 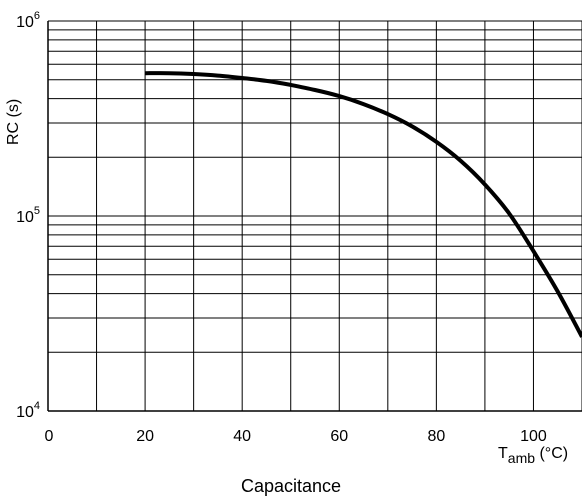 What do you see at coordinates (28, 20) in the screenshot?
I see `y-tick-label: 10⁶` at bounding box center [28, 20].